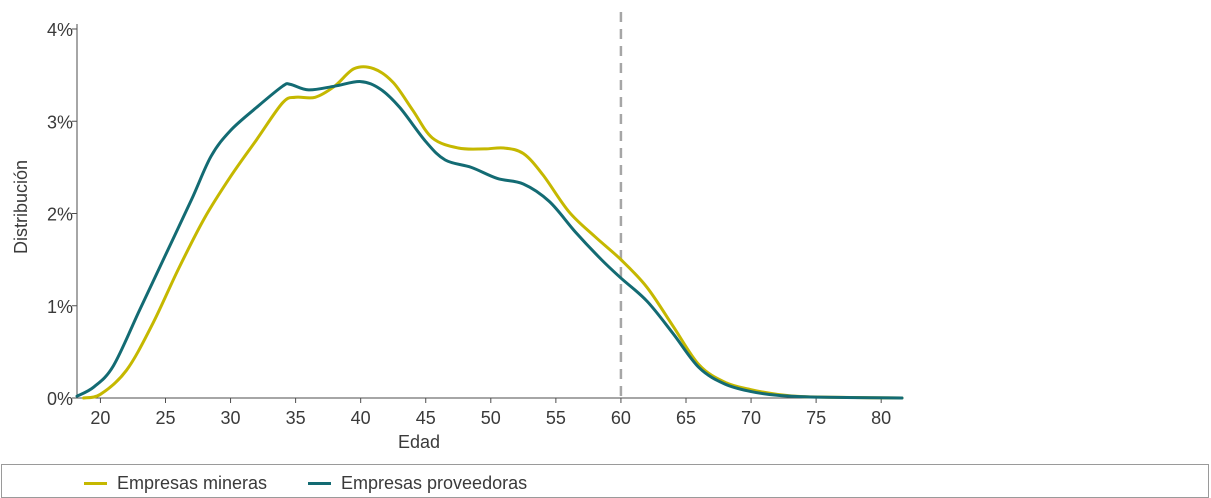 This screenshot has width=1211, height=498. Describe the element at coordinates (95, 483) in the screenshot. I see `legend-swatch-mineras` at that location.